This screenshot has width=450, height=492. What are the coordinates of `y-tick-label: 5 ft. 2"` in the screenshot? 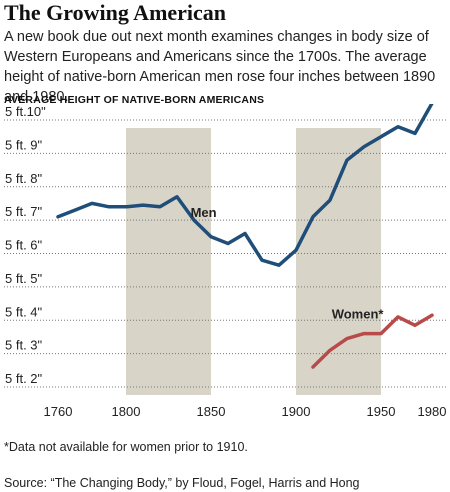 It's located at (24, 378).